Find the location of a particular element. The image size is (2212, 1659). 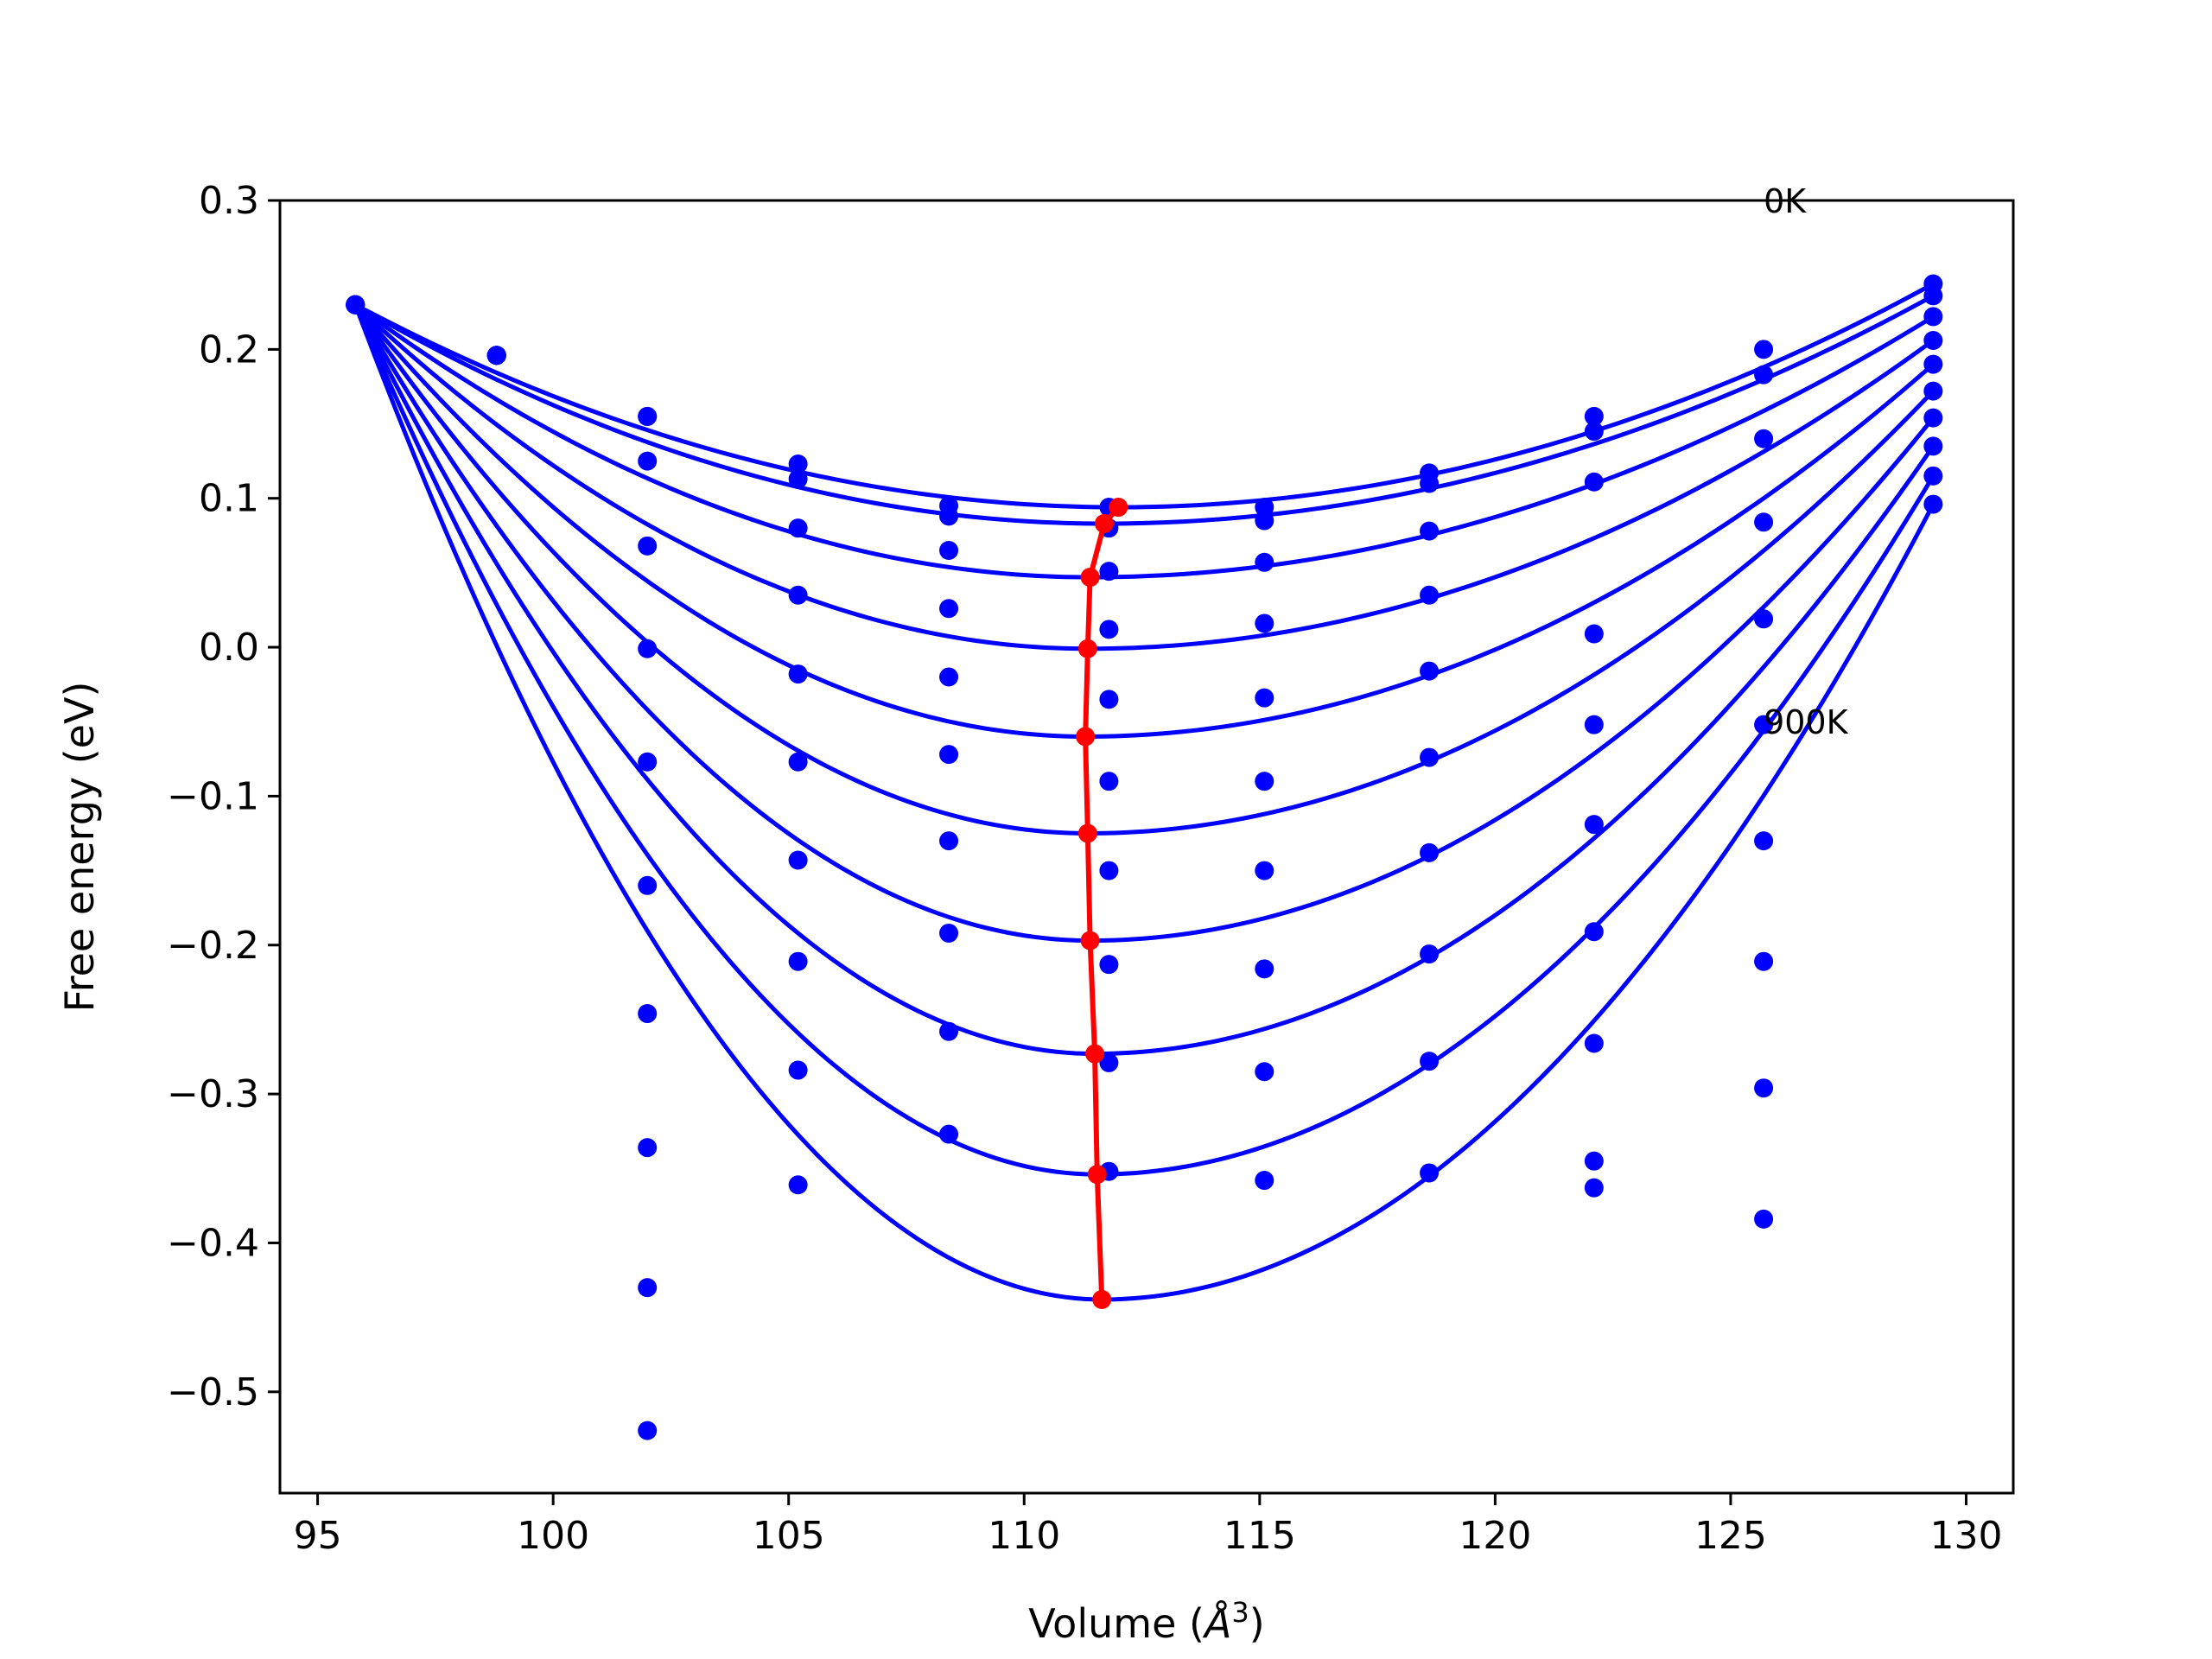

x-tick-label-6: 125 is located at coordinates (1730, 1536).